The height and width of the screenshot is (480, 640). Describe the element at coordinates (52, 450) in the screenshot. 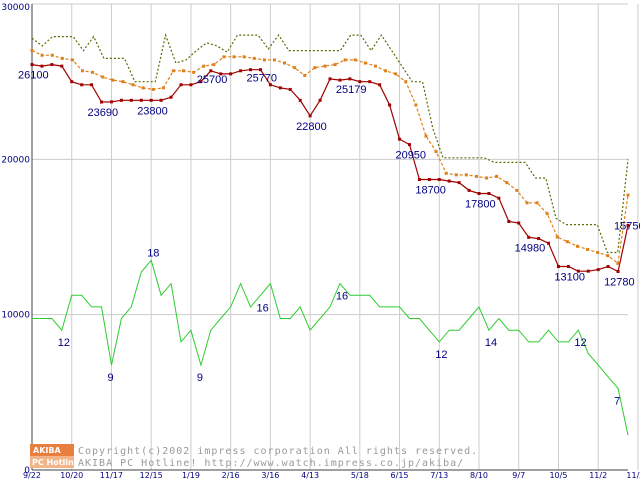

I see `logo-top-block` at that location.